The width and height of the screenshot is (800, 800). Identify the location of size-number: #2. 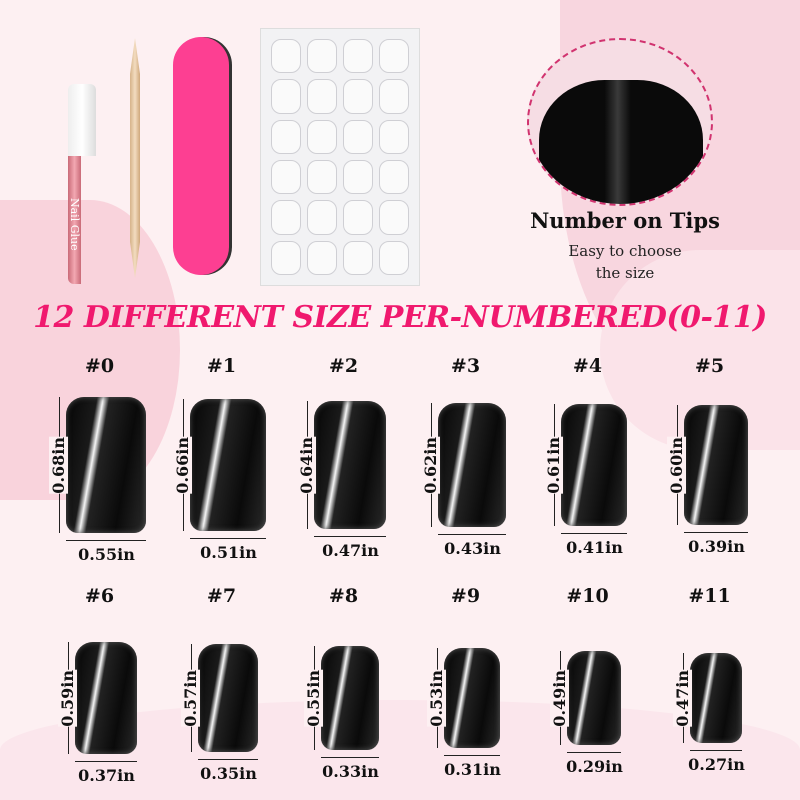
(343, 366).